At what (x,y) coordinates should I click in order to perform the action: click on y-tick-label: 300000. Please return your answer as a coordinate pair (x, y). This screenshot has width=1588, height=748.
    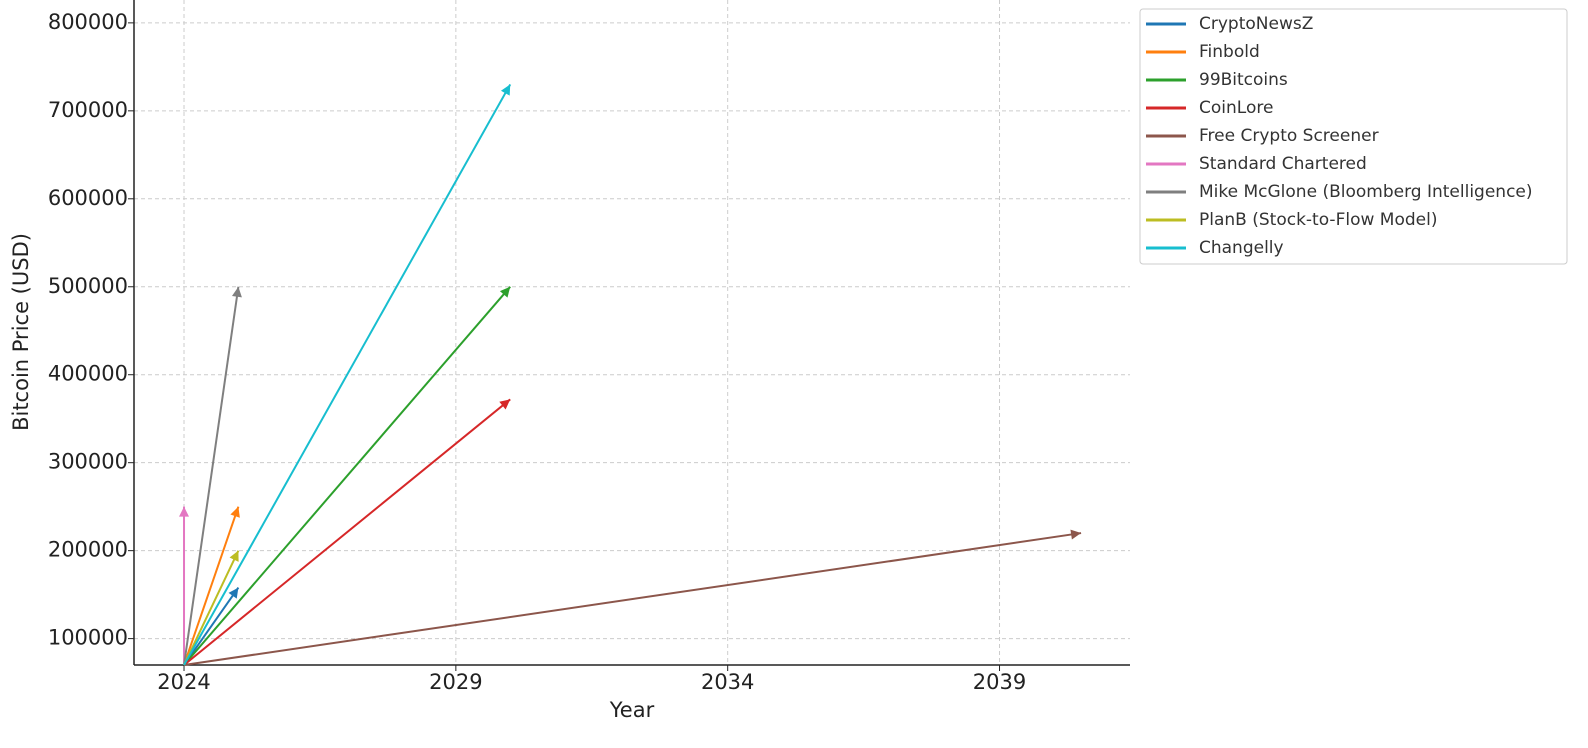
    Looking at the image, I should click on (88, 462).